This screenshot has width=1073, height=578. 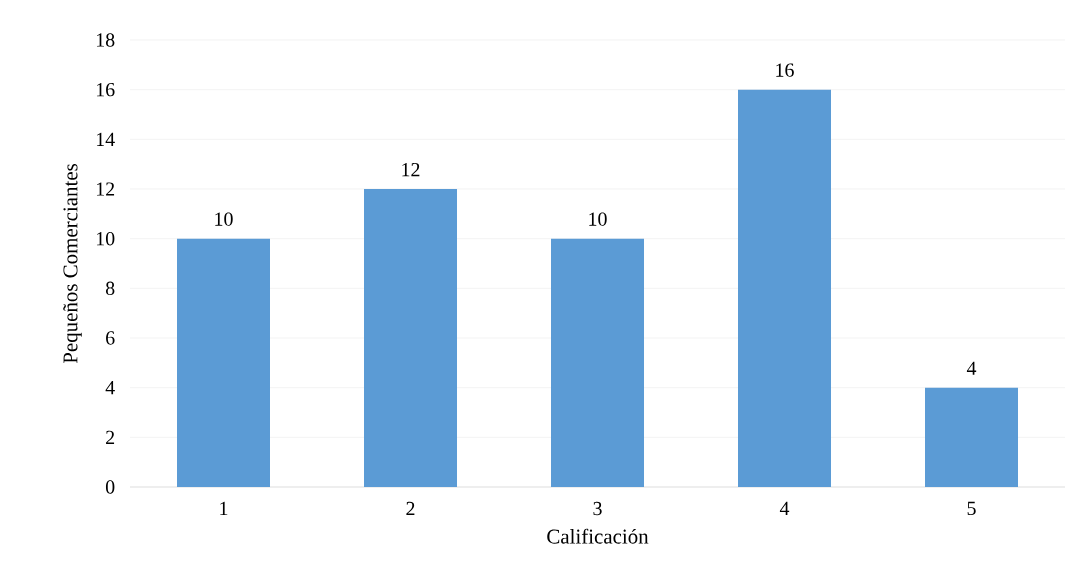 What do you see at coordinates (110, 388) in the screenshot?
I see `y-tick-label: 4` at bounding box center [110, 388].